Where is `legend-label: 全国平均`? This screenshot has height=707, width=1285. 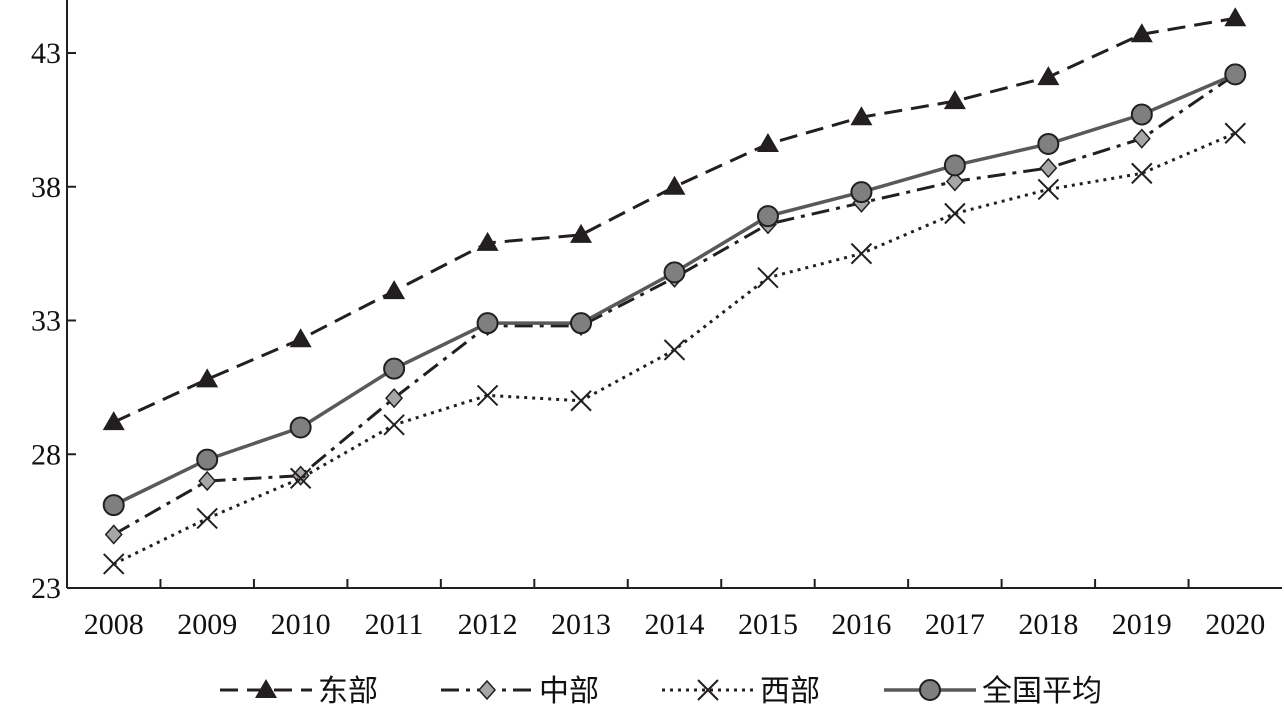
legend-label: 全国平均 is located at coordinates (1042, 690).